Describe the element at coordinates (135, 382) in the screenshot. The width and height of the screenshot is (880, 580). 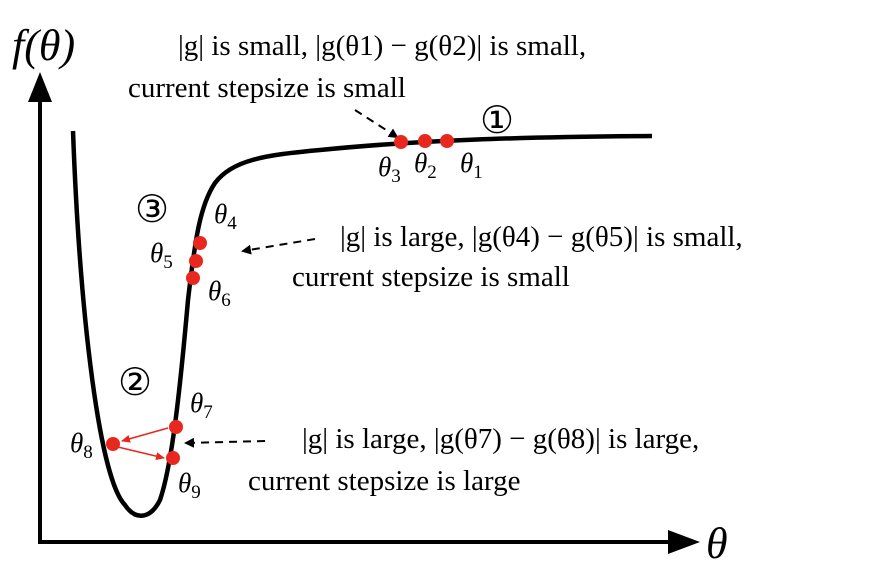
I see `region-2-marker: ②` at that location.